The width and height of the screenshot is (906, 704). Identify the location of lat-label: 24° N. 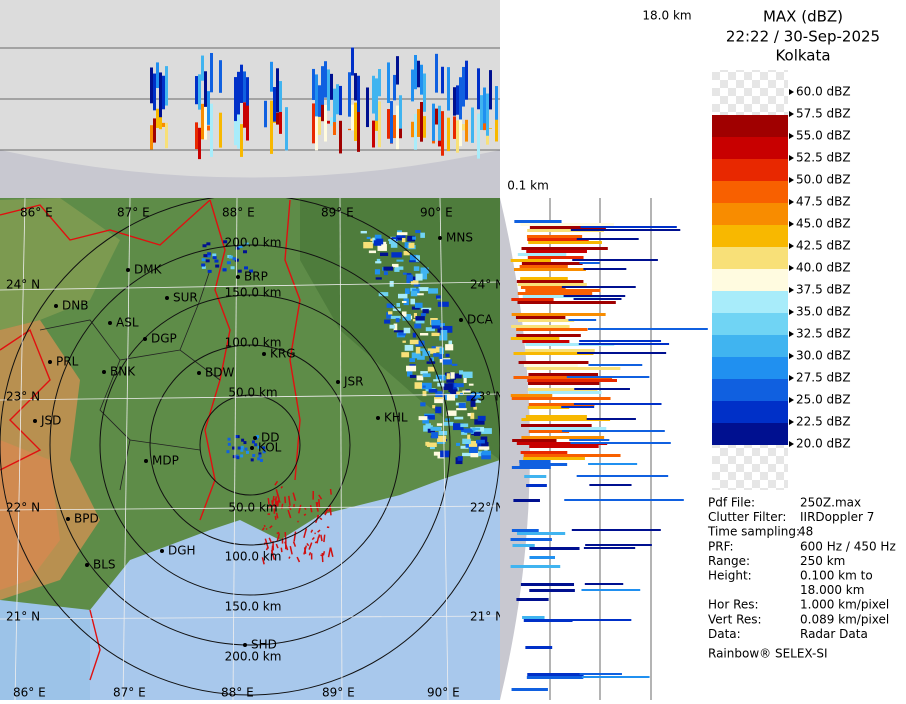
(23, 285).